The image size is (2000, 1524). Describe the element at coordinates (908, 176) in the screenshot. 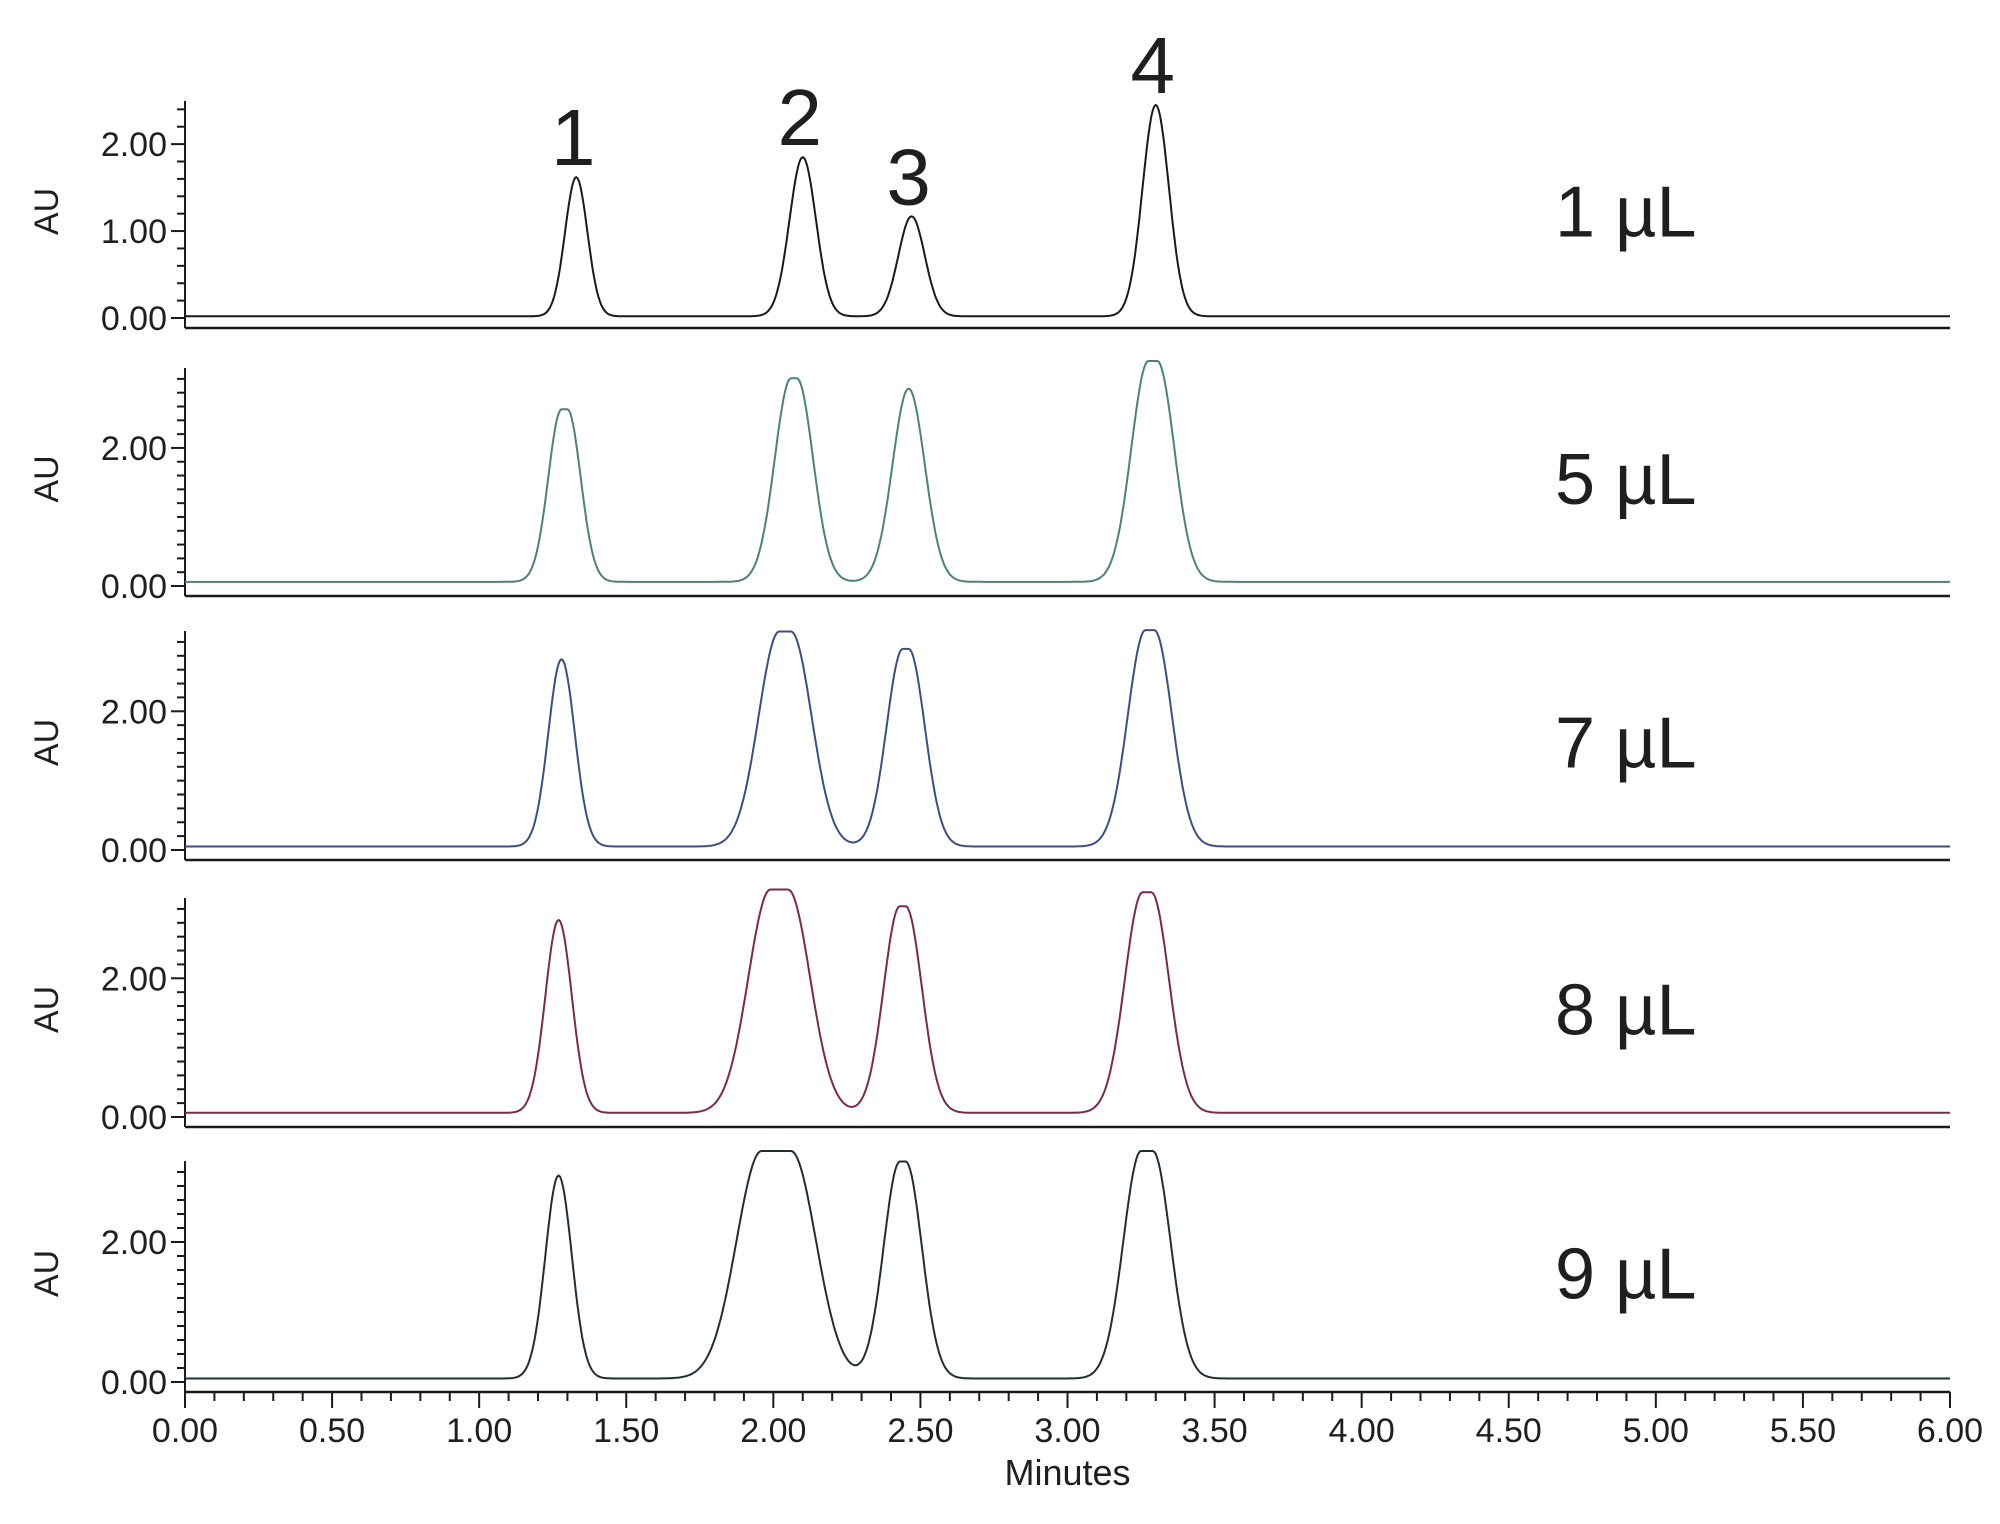

I see `peak-label: 3` at that location.